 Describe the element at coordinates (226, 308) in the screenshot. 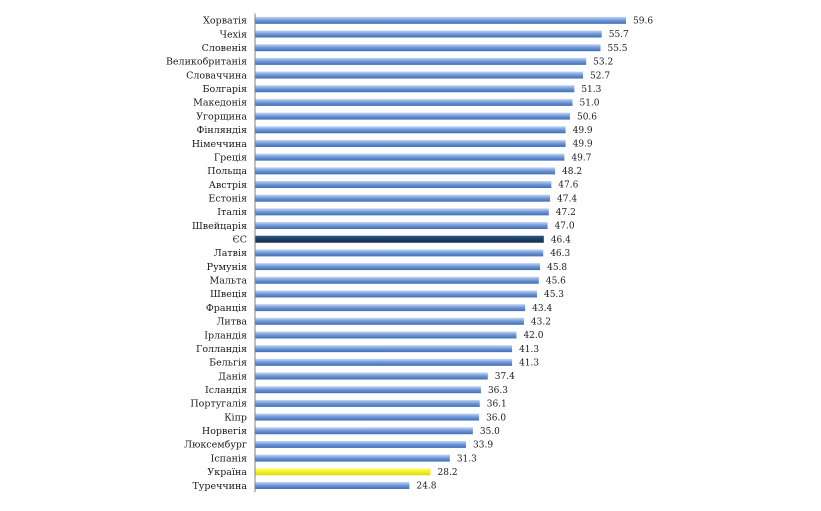

I see `category-label: Франція` at that location.